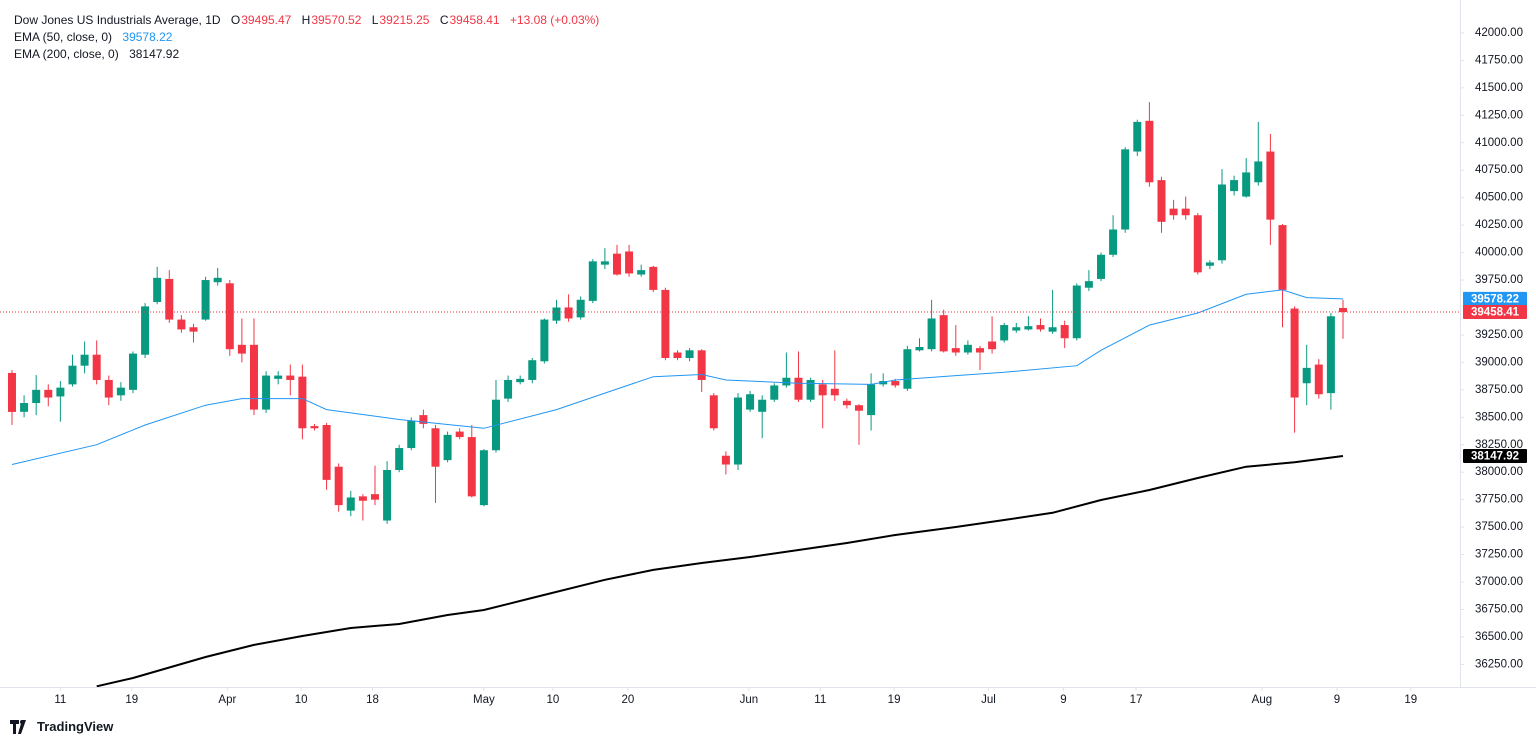 The height and width of the screenshot is (744, 1536). Describe the element at coordinates (18, 726) in the screenshot. I see `watermark-logo` at that location.